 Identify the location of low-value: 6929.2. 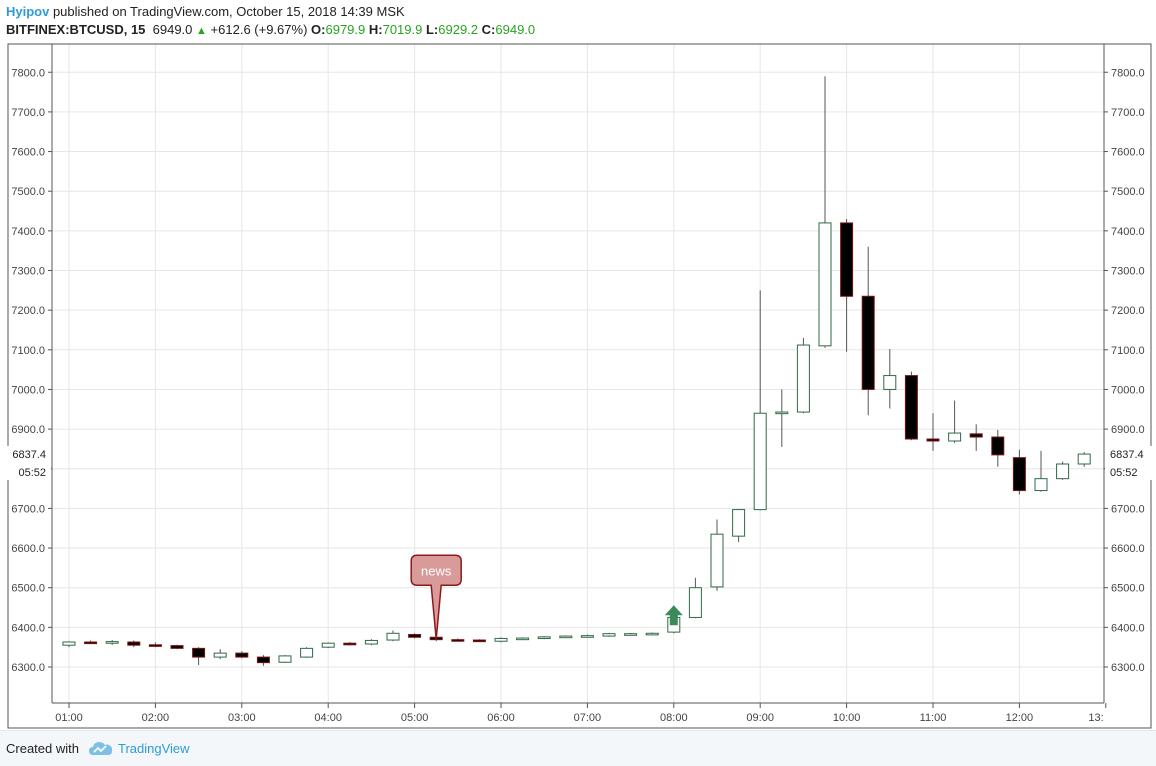
(458, 29).